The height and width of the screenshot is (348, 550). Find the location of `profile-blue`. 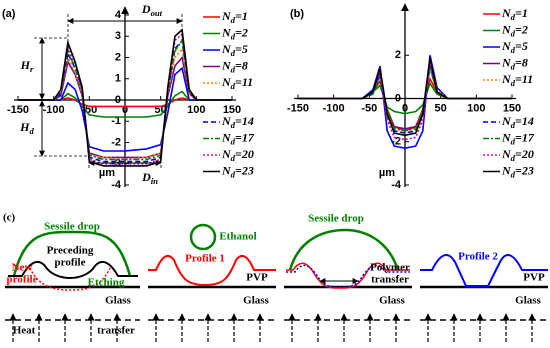

profile-blue is located at coordinates (348, 276).